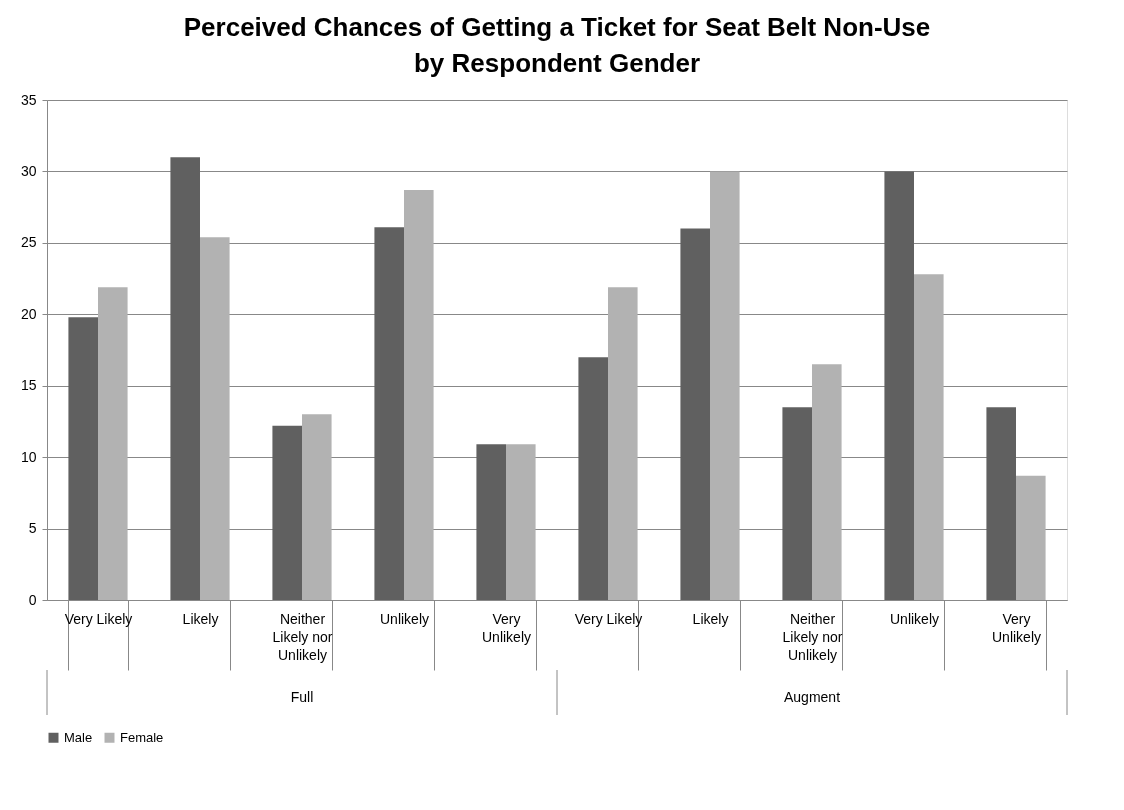 Image resolution: width=1124 pixels, height=810 pixels. What do you see at coordinates (142, 737) in the screenshot?
I see `legend-label: Female` at bounding box center [142, 737].